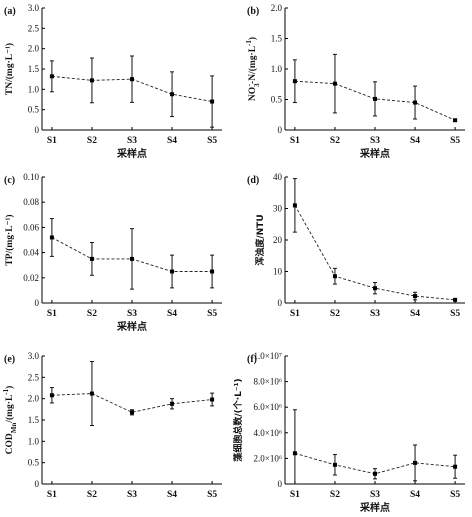 The width and height of the screenshot is (472, 517). I want to click on series-line, so click(375, 253).